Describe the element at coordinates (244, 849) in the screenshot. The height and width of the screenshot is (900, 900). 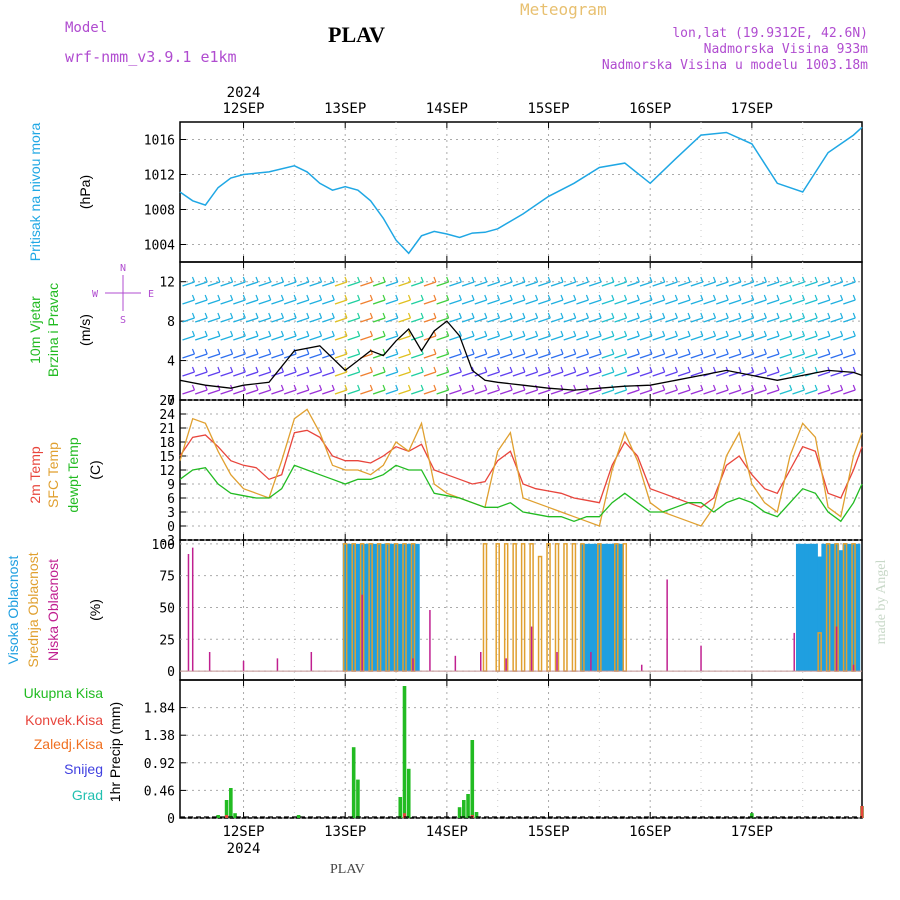
I see `year-label-bottom: 2024` at that location.